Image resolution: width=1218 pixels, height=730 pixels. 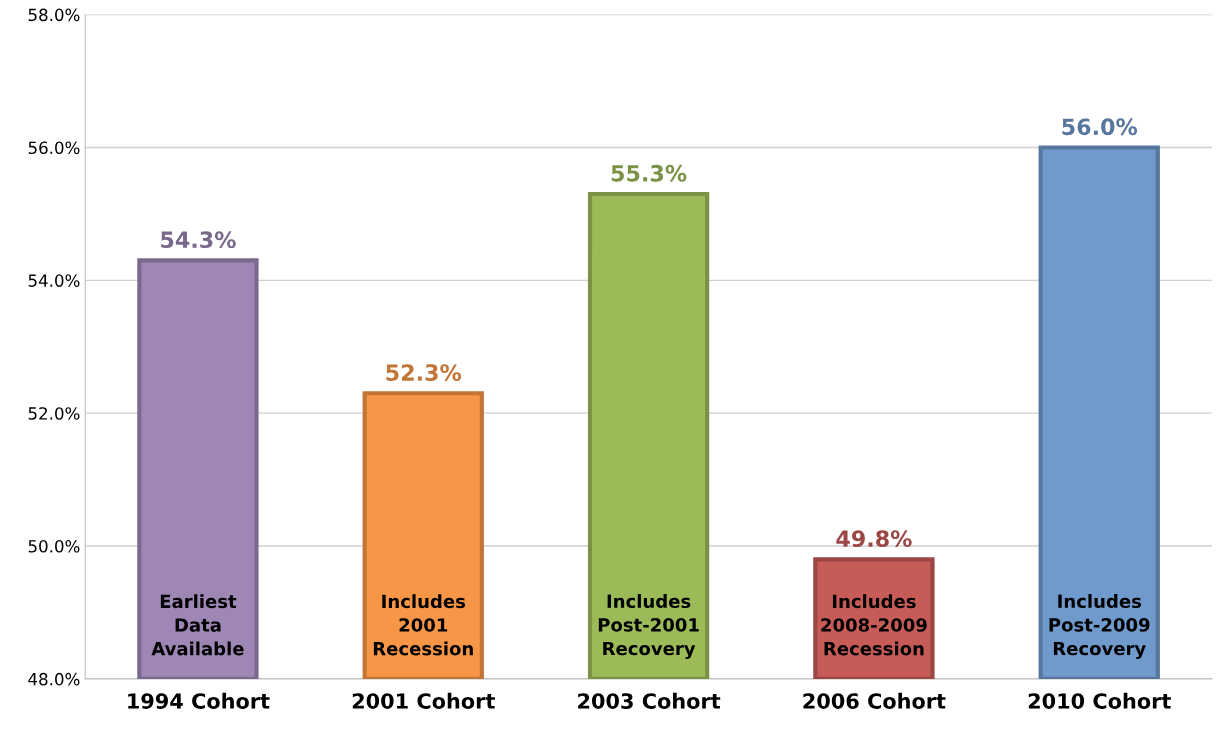 I want to click on x-tick-label: 2003 Cohort, so click(x=649, y=700).